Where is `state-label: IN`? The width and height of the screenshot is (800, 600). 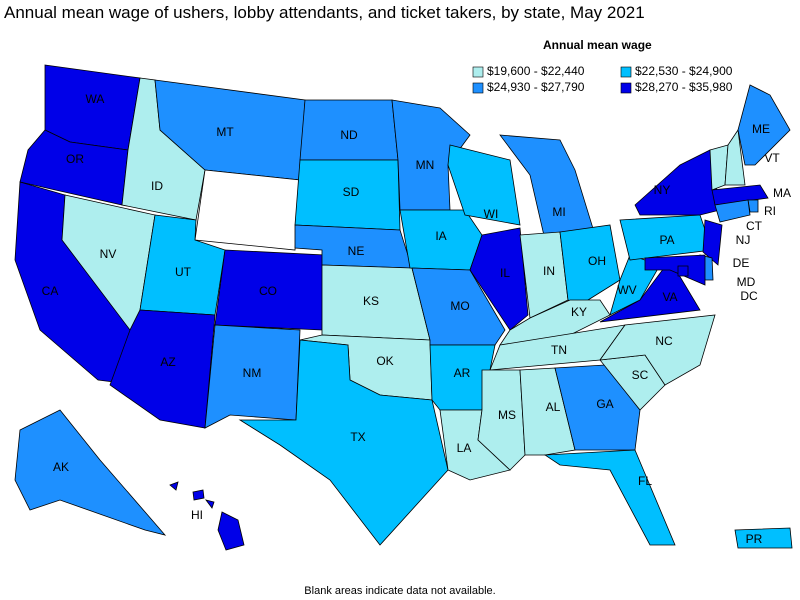
state-label: IN is located at coordinates (549, 271).